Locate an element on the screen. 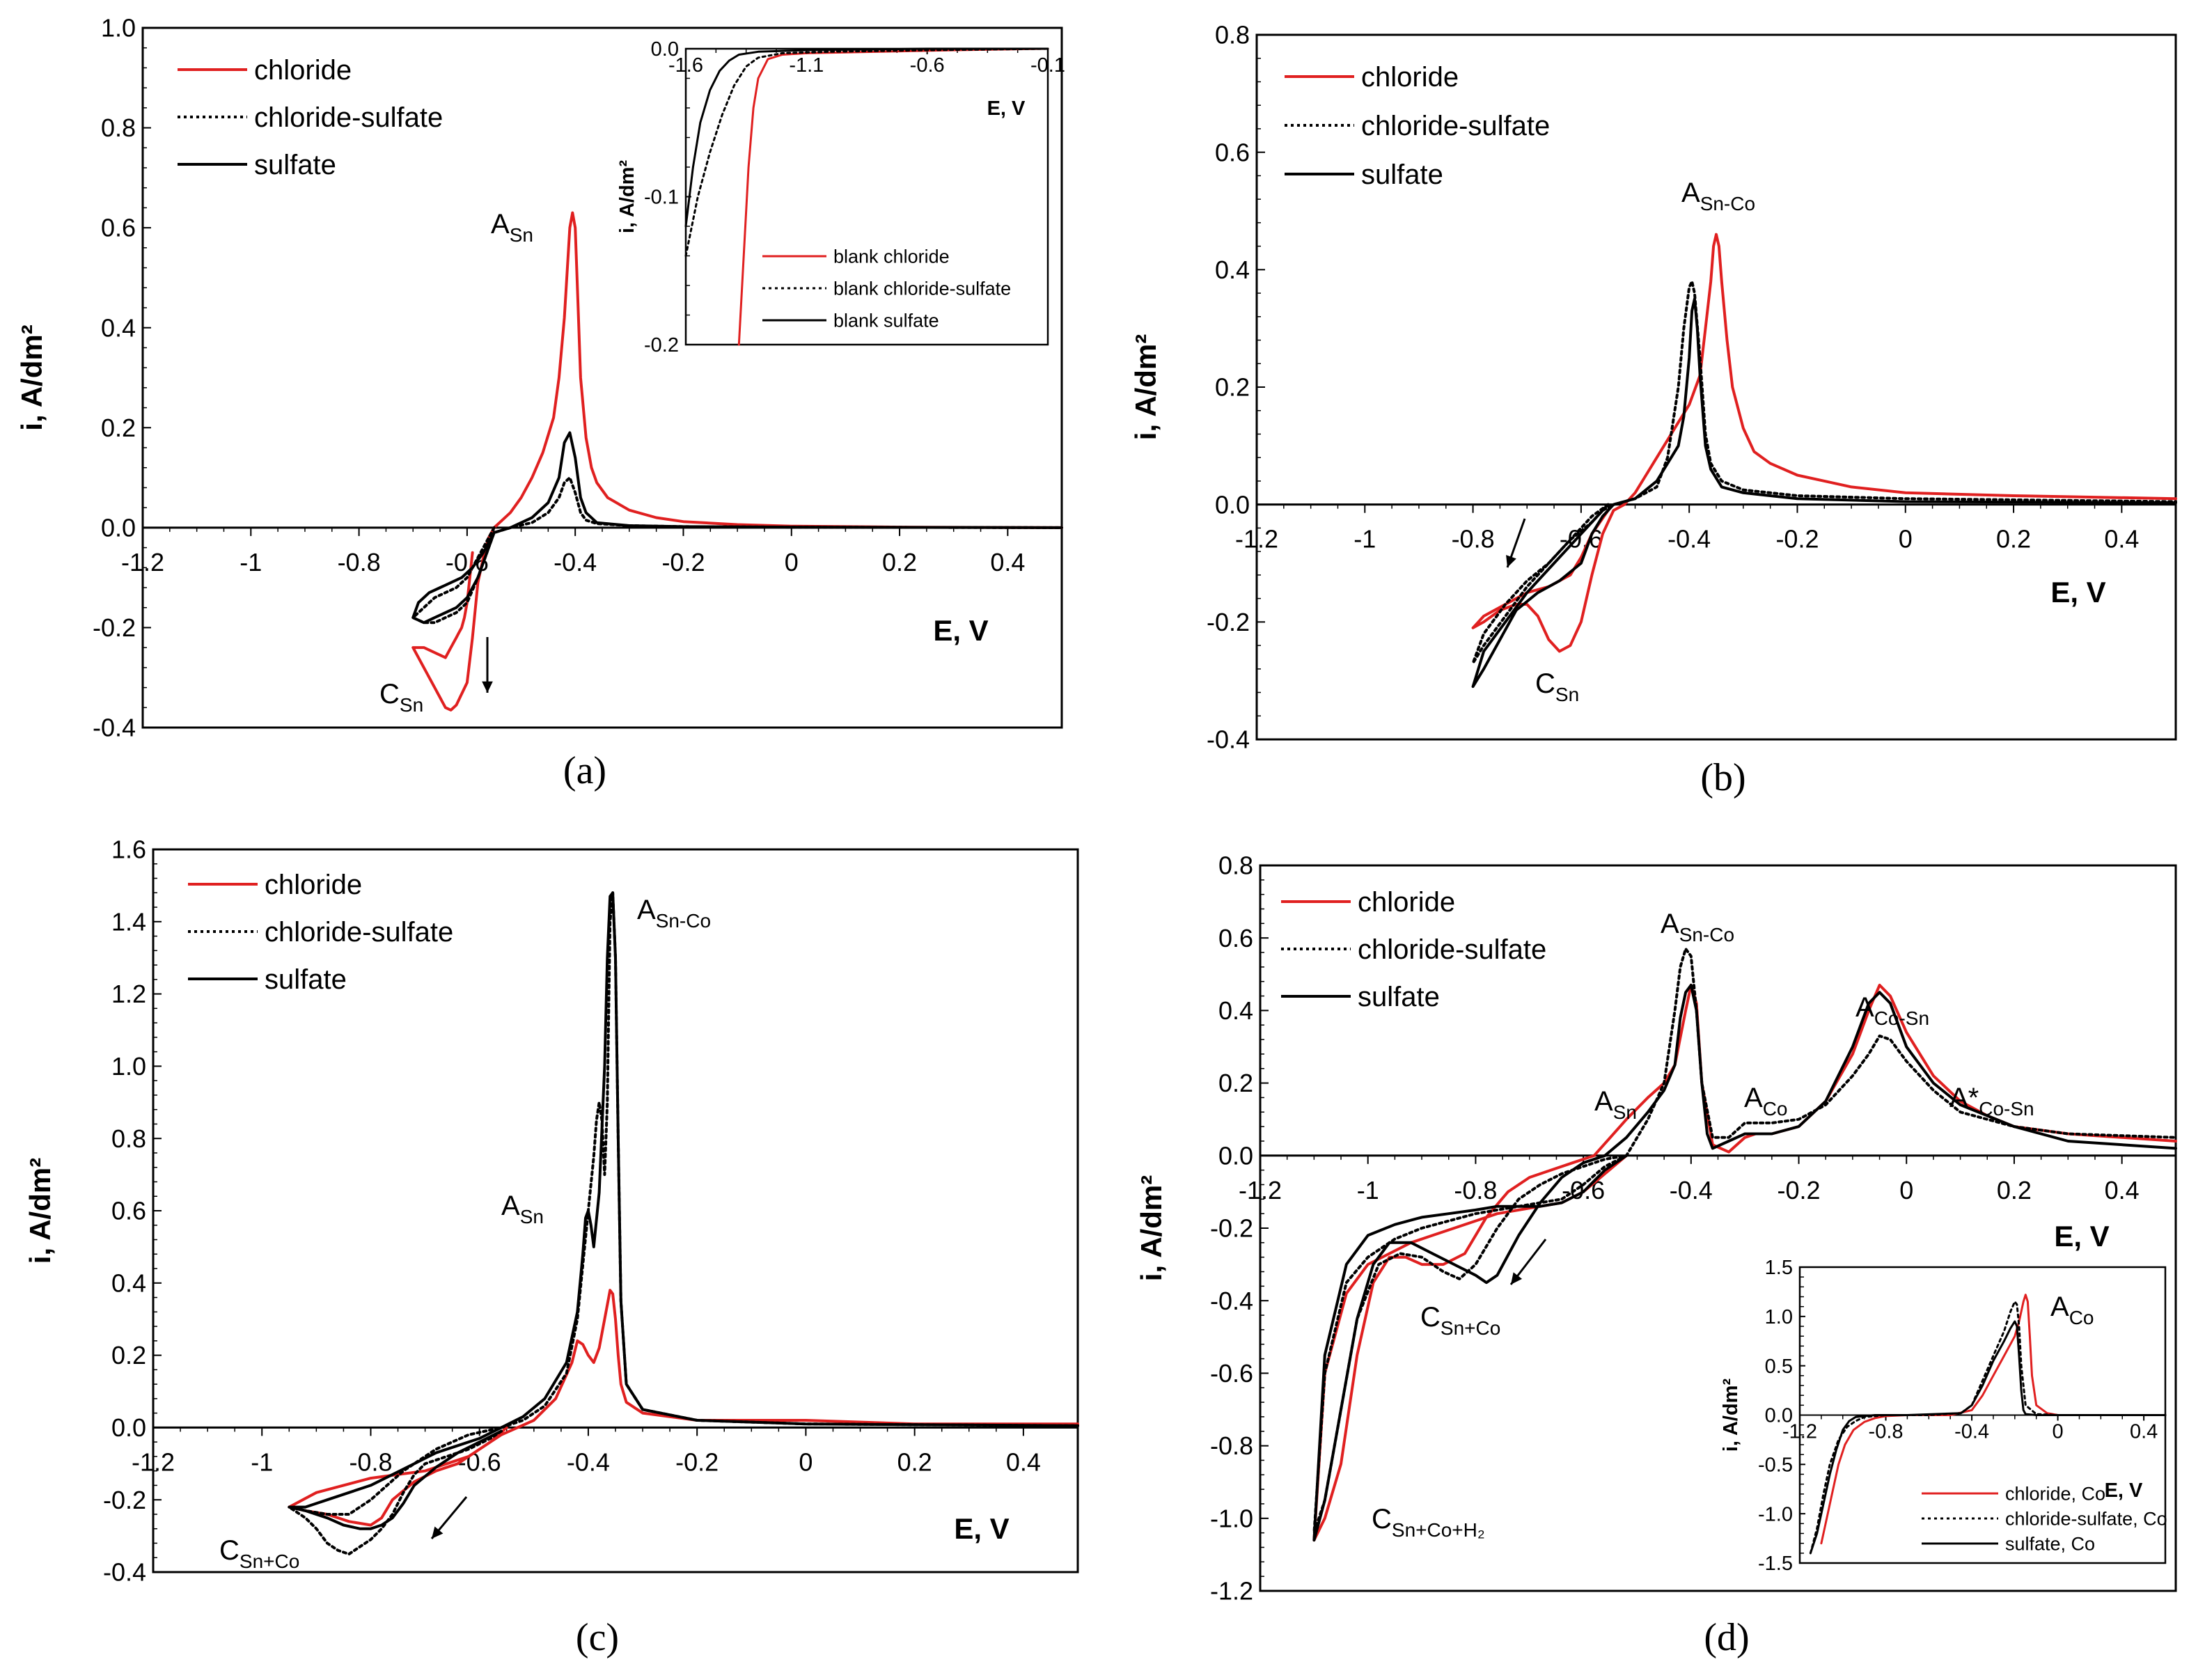  series-blank-sulfate is located at coordinates (866, 137).